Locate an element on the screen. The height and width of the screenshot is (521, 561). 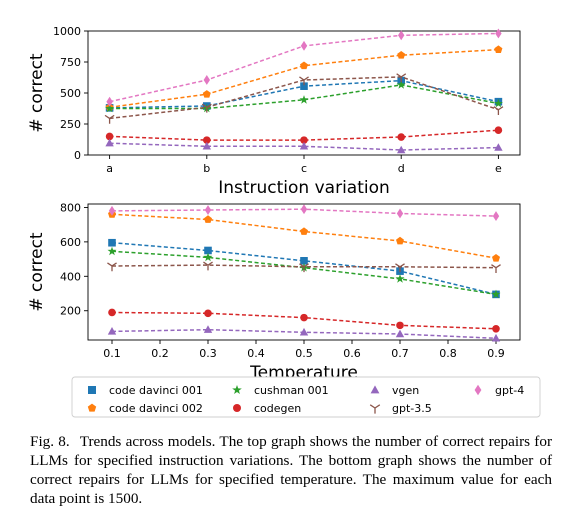
series-gpt4 is located at coordinates (304, 212).